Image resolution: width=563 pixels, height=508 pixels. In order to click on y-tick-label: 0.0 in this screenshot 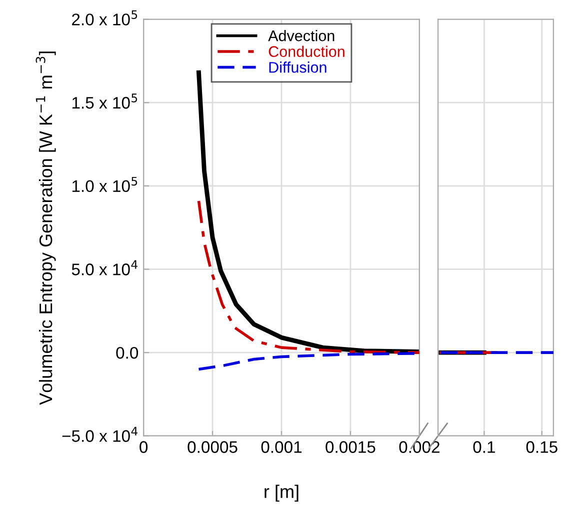, I will do `click(127, 352)`.